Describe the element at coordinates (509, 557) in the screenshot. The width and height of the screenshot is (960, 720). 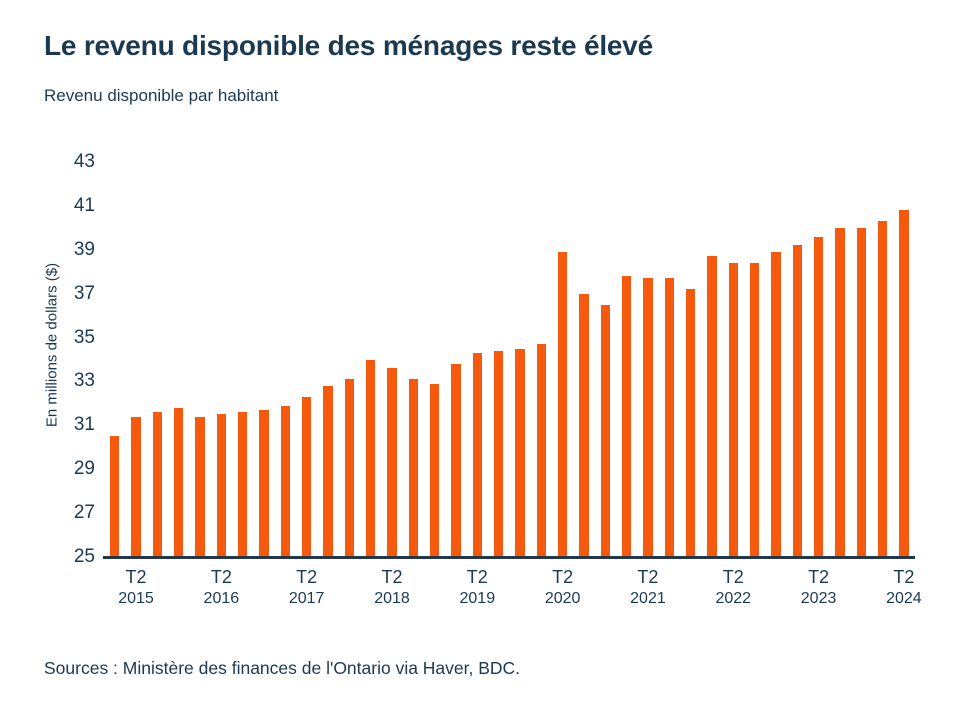
I see `x-axis-line` at that location.